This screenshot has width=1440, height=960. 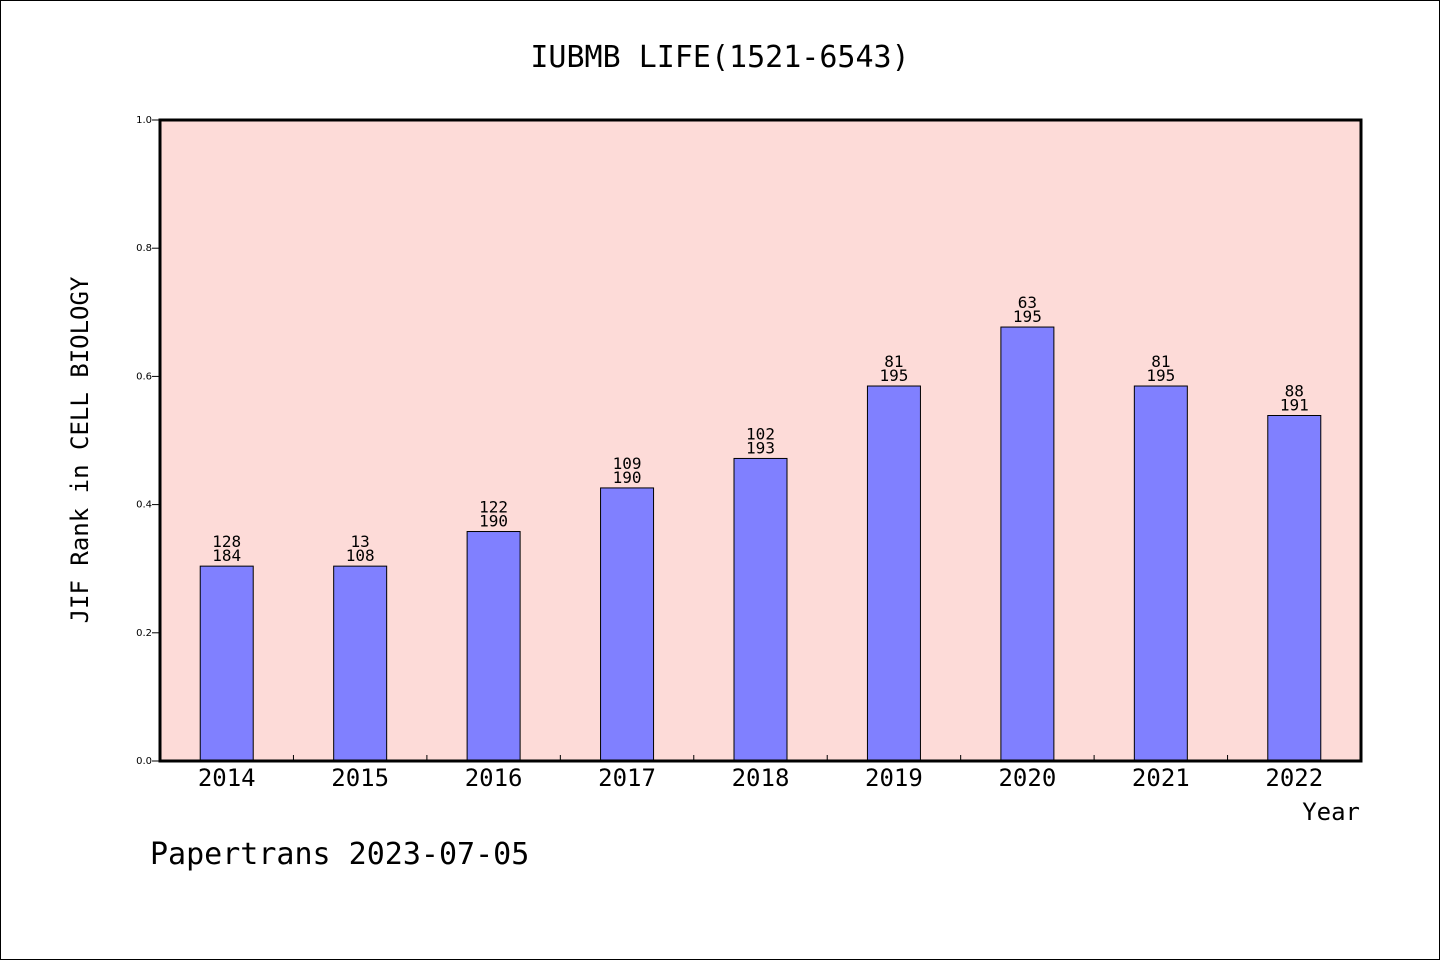 What do you see at coordinates (893, 573) in the screenshot?
I see `bar-2019` at bounding box center [893, 573].